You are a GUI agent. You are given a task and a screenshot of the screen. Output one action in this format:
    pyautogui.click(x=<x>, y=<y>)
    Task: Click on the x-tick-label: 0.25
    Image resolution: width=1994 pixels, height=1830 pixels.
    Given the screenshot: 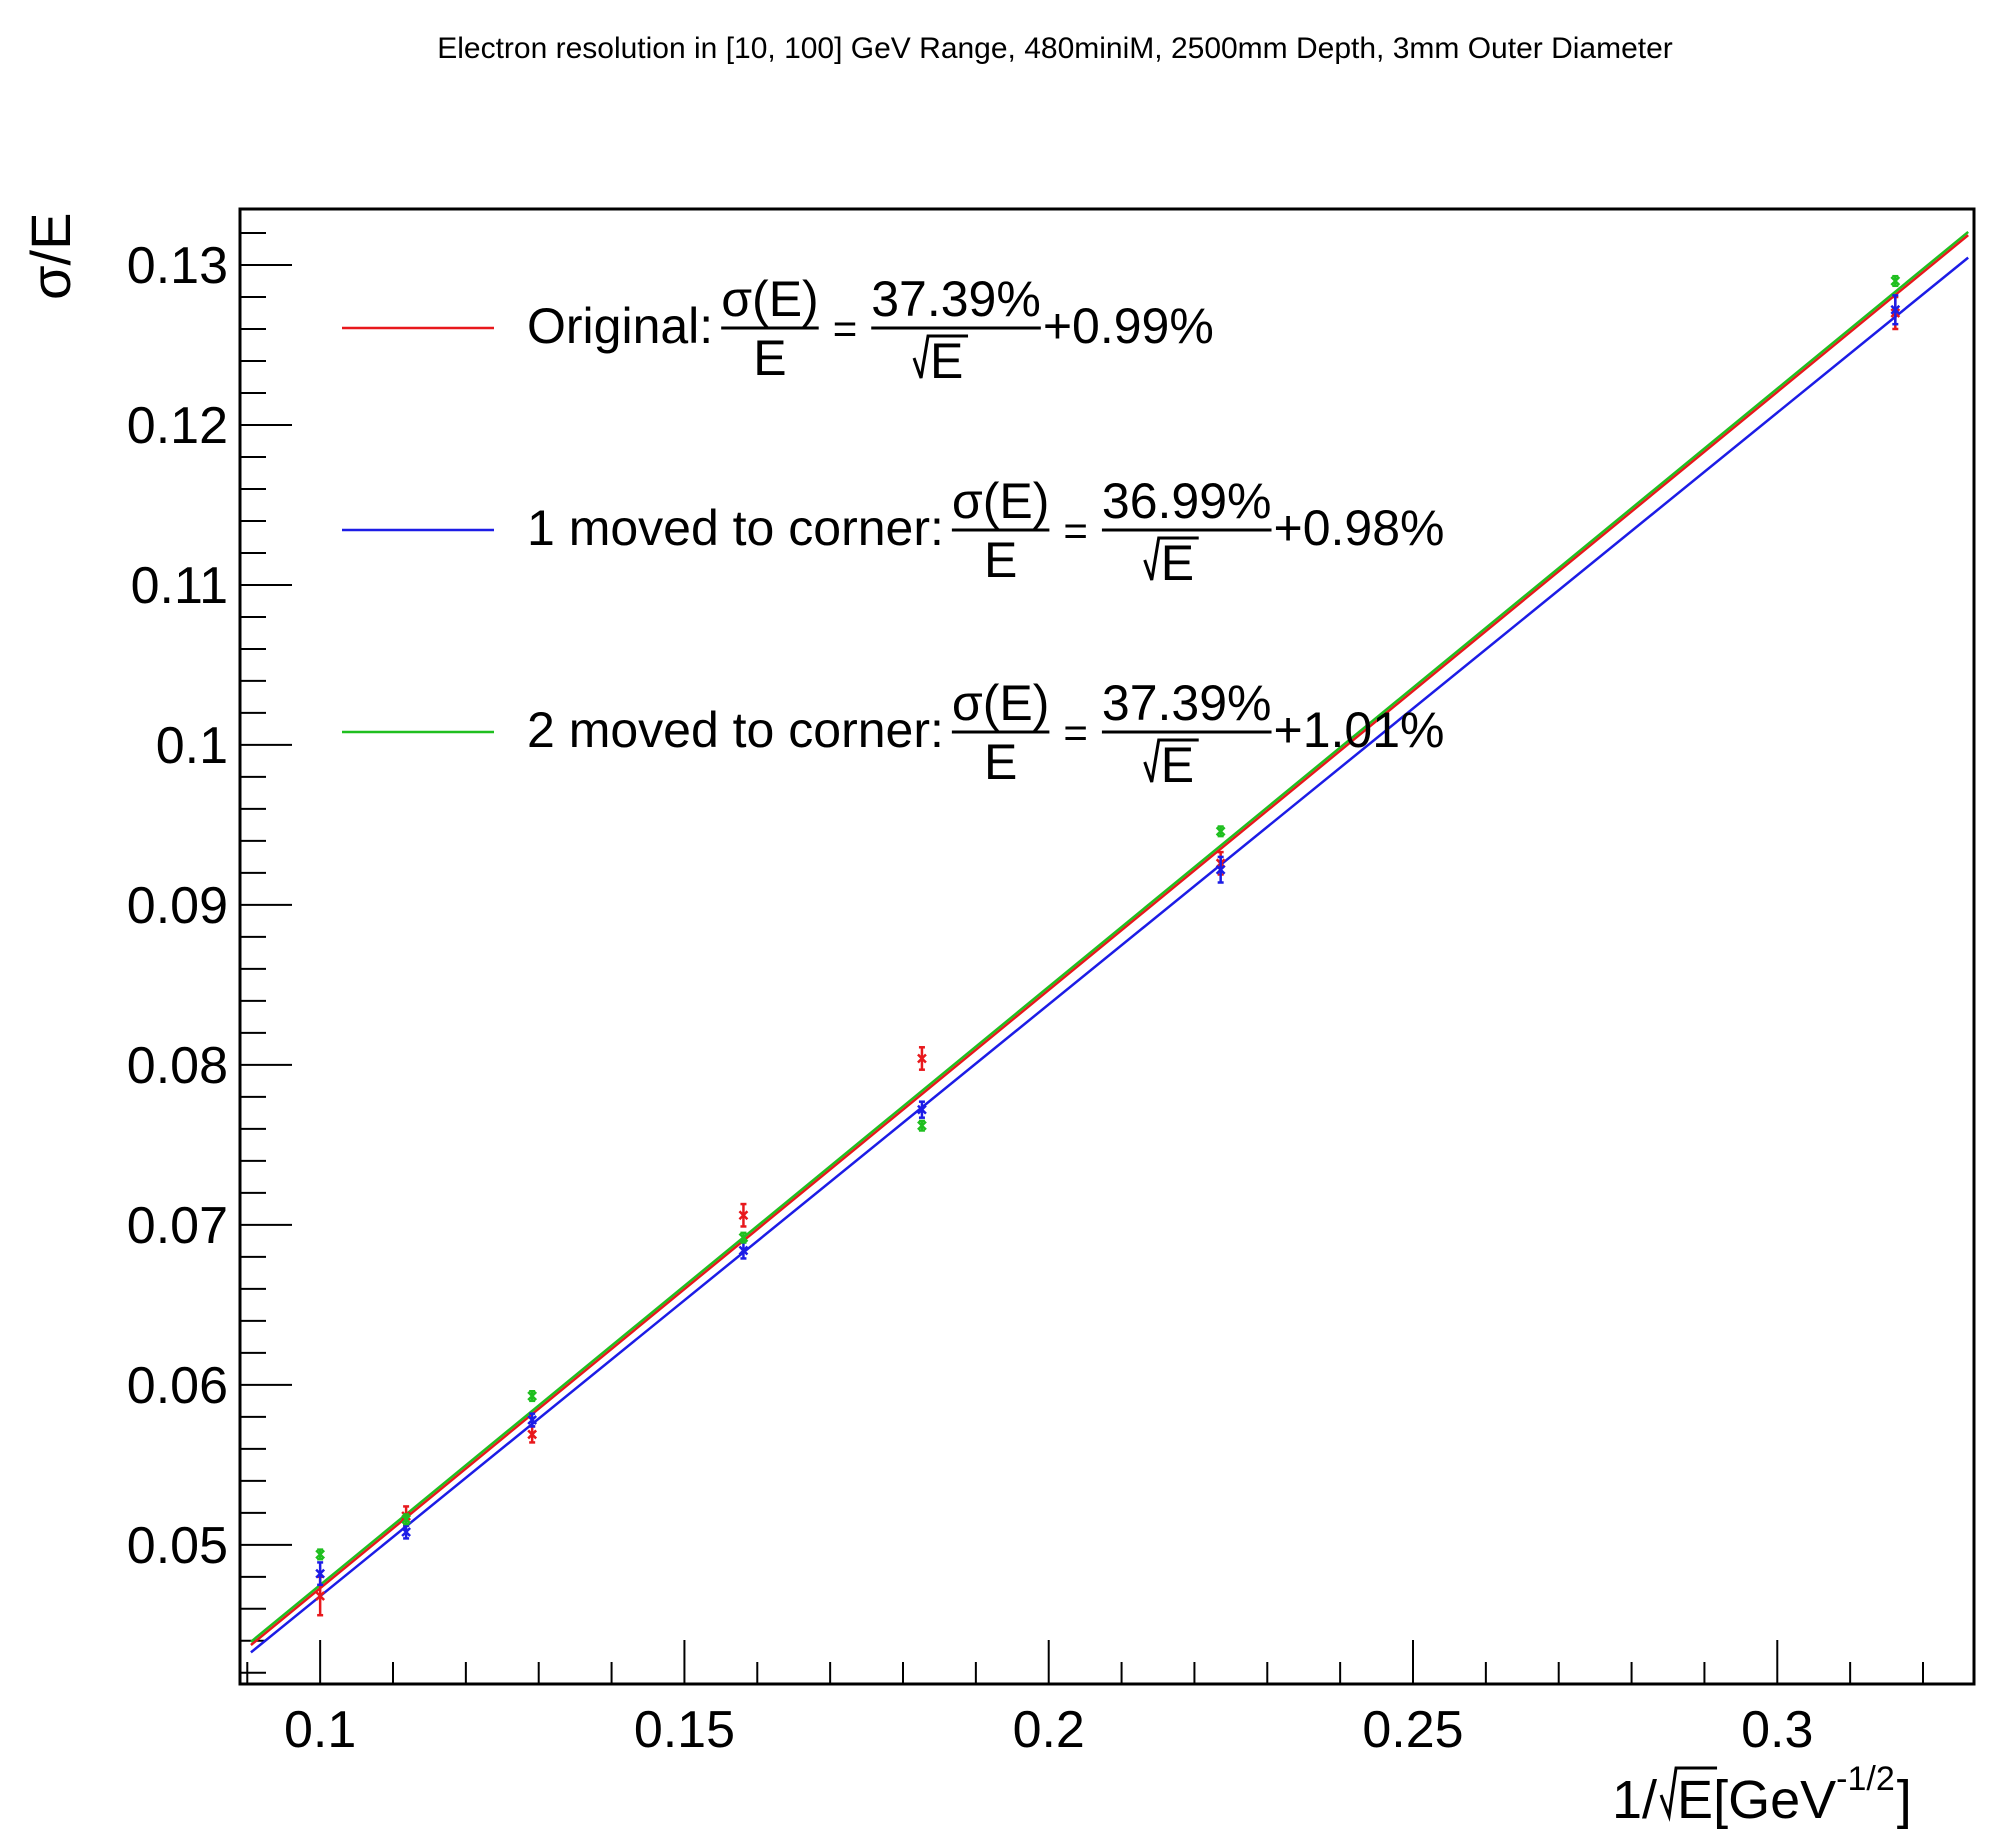 What is the action you would take?
    pyautogui.click(x=1412, y=1730)
    